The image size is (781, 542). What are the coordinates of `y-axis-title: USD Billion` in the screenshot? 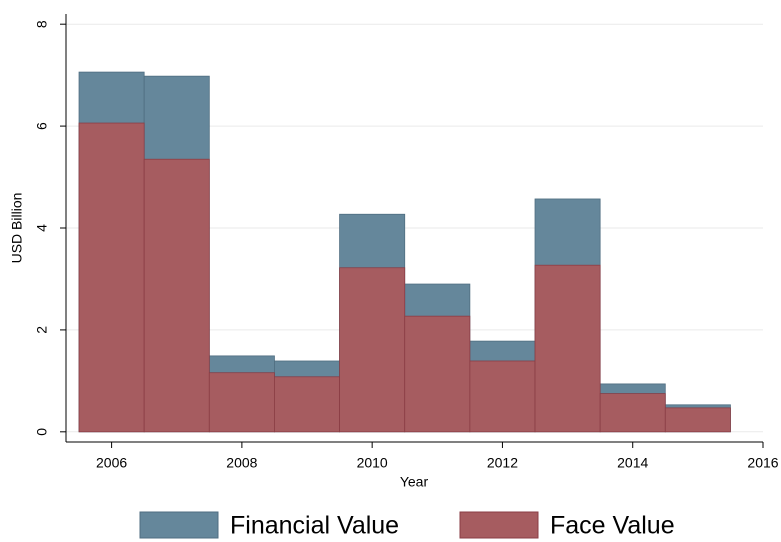 It's located at (17, 228).